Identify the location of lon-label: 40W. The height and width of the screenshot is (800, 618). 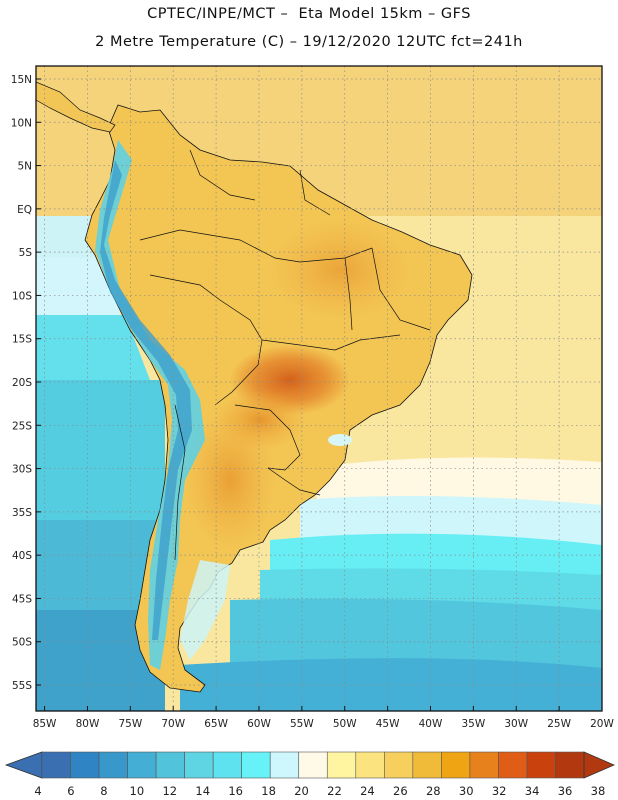
(431, 724).